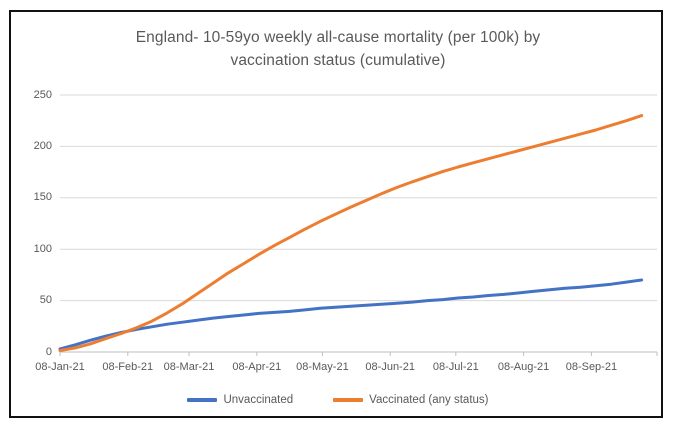 The width and height of the screenshot is (676, 433). What do you see at coordinates (42, 197) in the screenshot?
I see `y-axis-tick-label: 150` at bounding box center [42, 197].